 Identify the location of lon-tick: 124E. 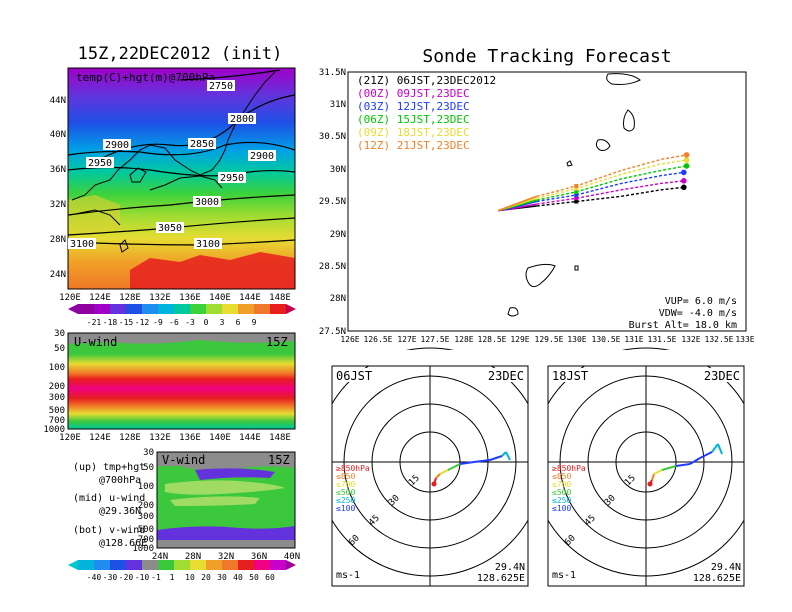
(100, 438).